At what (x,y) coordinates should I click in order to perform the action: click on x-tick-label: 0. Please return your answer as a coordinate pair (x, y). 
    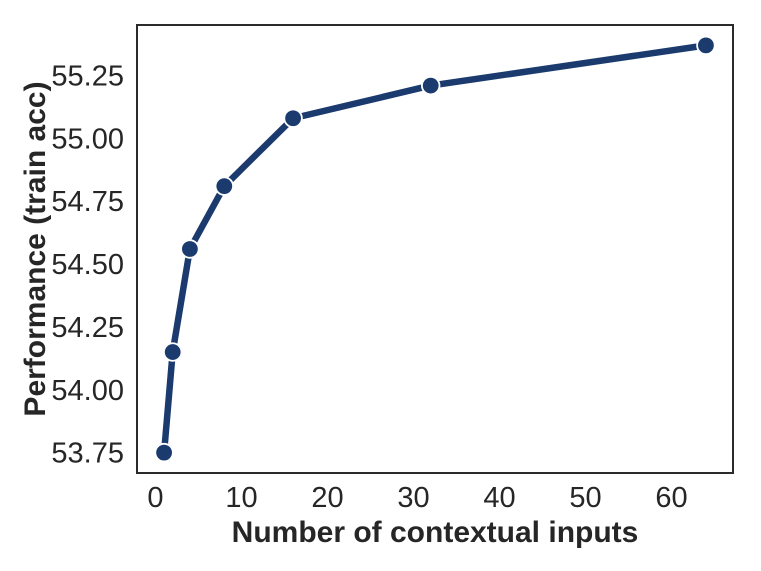
    Looking at the image, I should click on (155, 498).